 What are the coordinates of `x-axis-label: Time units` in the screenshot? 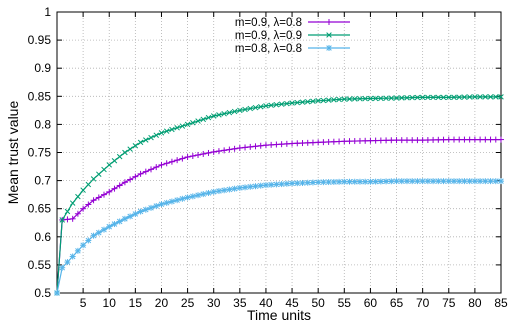 It's located at (279, 315).